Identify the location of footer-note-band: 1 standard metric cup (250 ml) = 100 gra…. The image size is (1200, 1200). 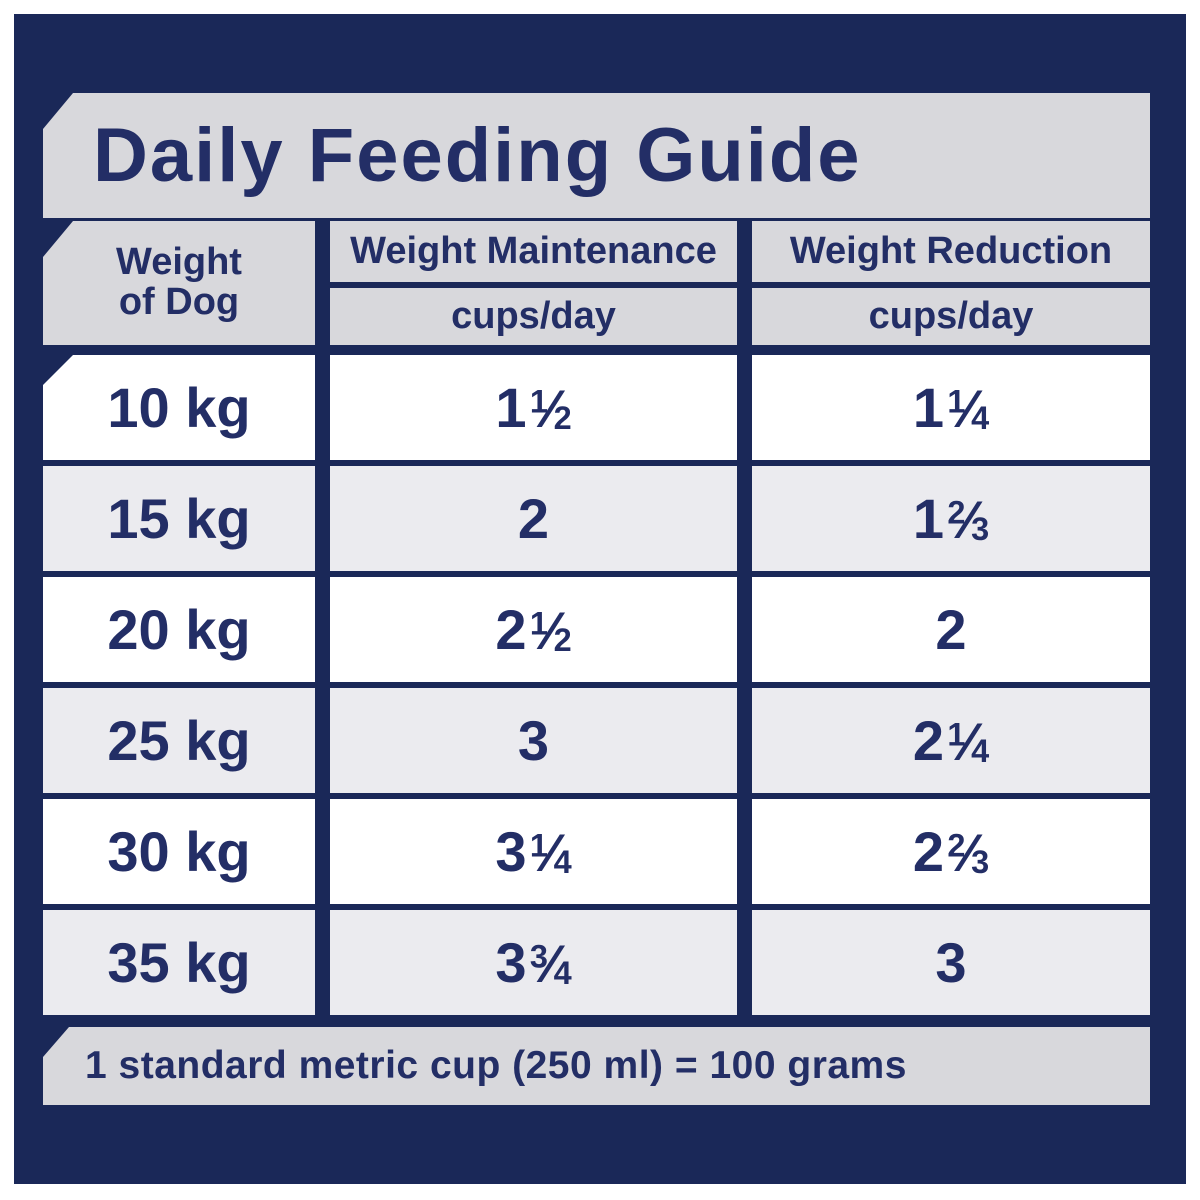
(596, 1066).